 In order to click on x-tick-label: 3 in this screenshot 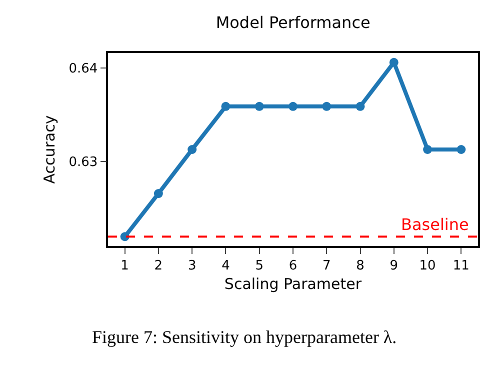, I will do `click(192, 266)`.